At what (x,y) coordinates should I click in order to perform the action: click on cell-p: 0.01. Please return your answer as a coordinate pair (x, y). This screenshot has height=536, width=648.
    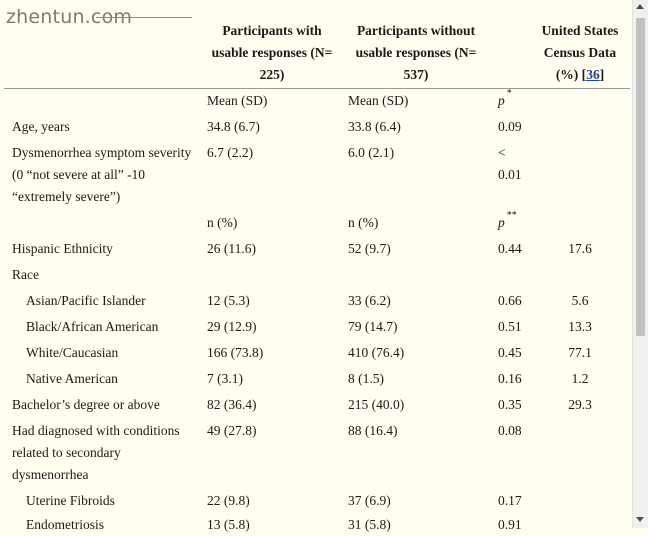
    Looking at the image, I should click on (510, 174).